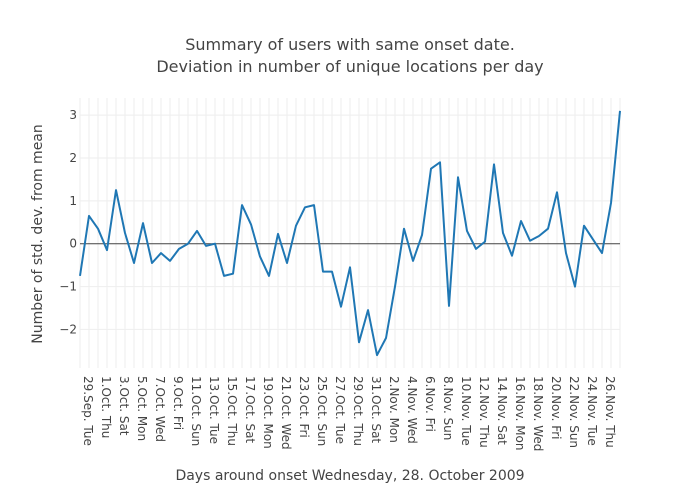 Image resolution: width=700 pixels, height=500 pixels. Describe the element at coordinates (286, 413) in the screenshot. I see `x-tick-label: 21.Oct. Wed` at that location.